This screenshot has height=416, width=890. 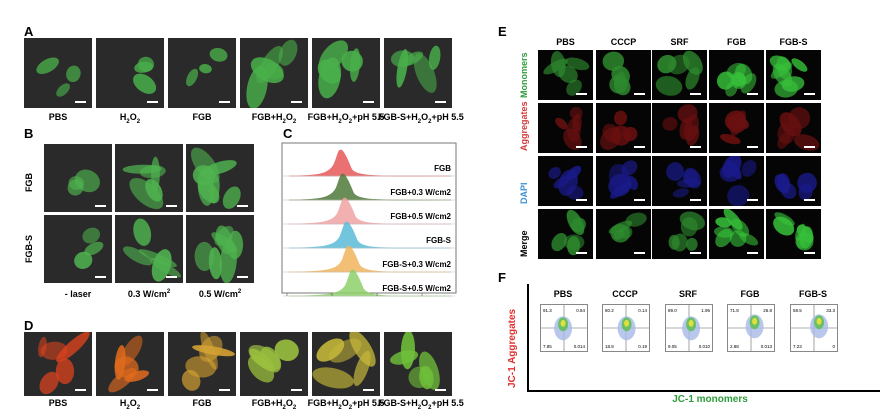 What do you see at coordinates (78, 294) in the screenshot?
I see `panel-b-col-label-0: - laser` at bounding box center [78, 294].